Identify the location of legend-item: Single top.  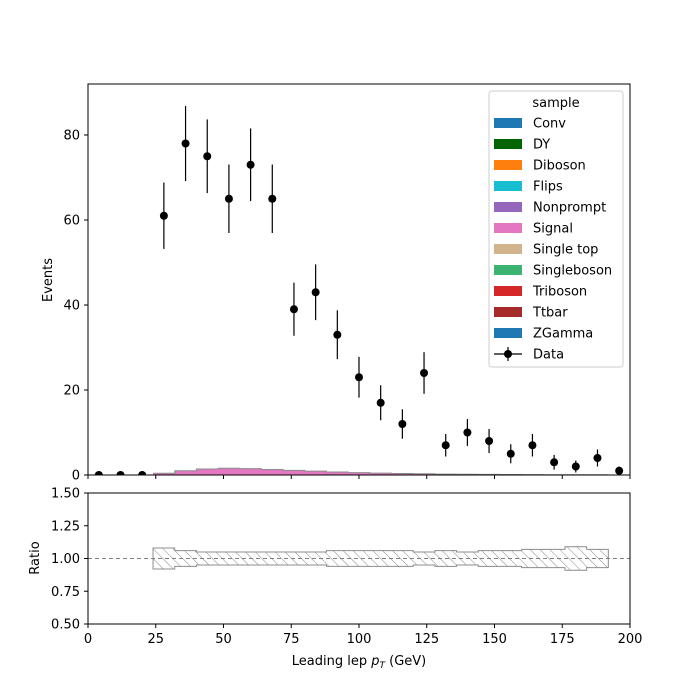
(546, 250).